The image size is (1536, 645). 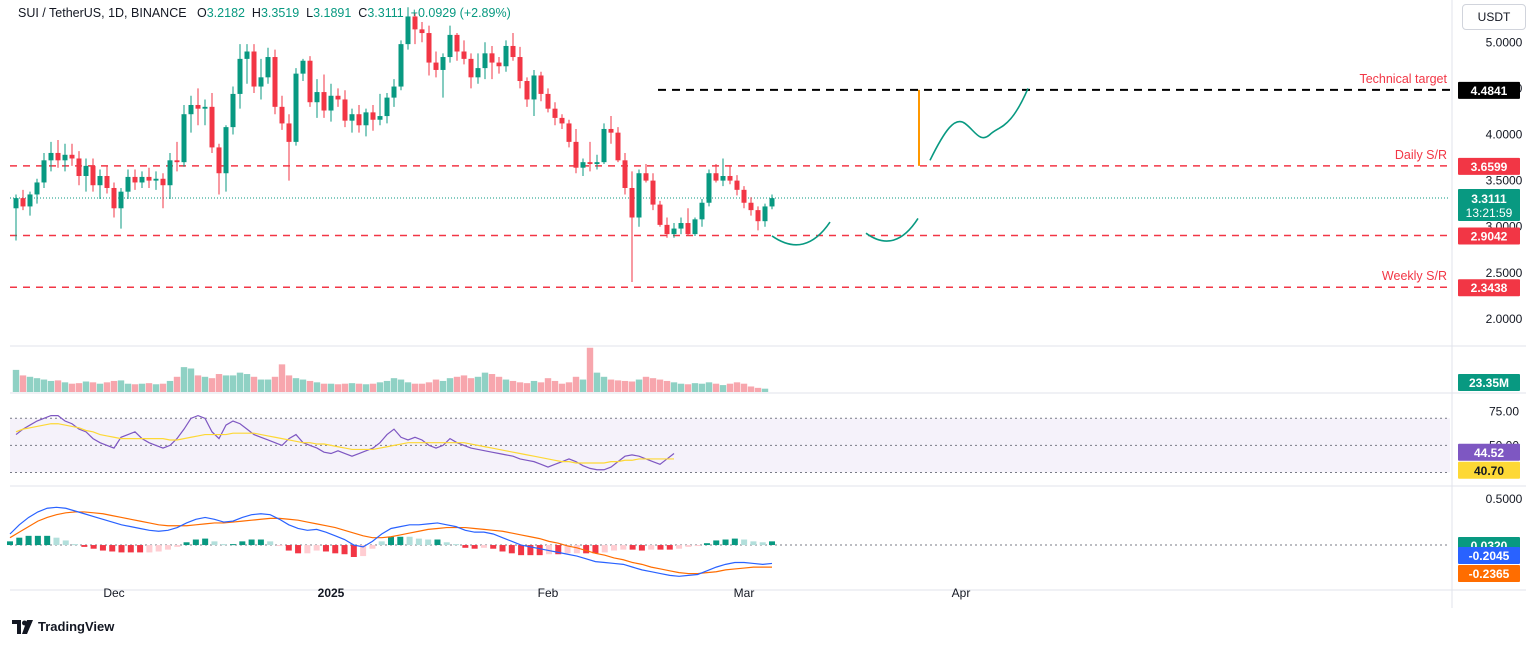 I want to click on rsi-value-label-text: 44.52, so click(x=1489, y=453).